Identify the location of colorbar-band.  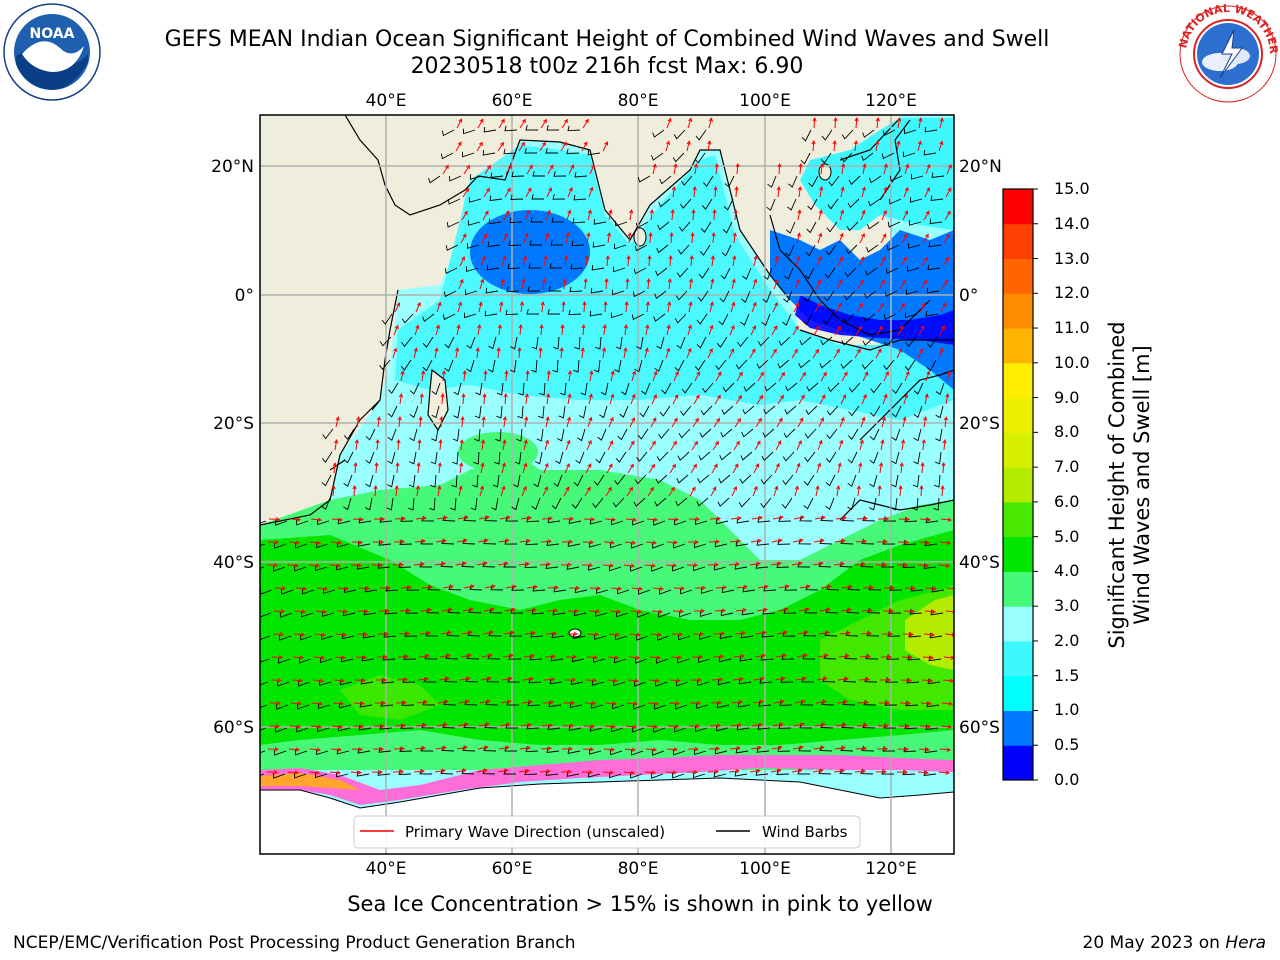
(1018, 554).